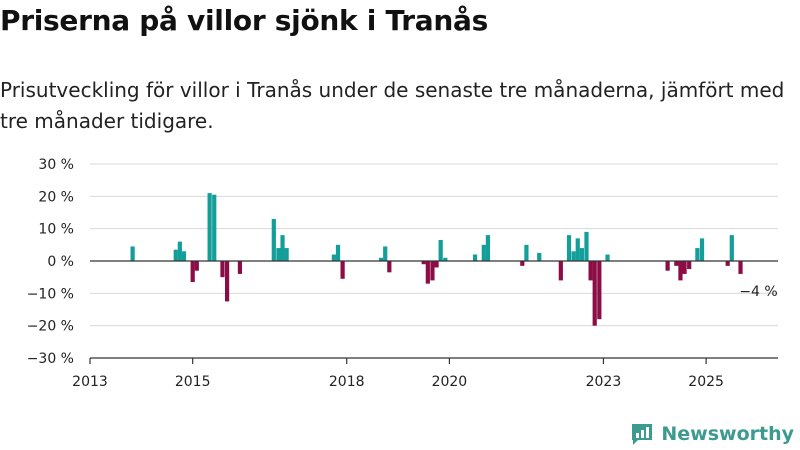 Image resolution: width=800 pixels, height=450 pixels. What do you see at coordinates (193, 382) in the screenshot?
I see `x-tick-label: 2015` at bounding box center [193, 382].